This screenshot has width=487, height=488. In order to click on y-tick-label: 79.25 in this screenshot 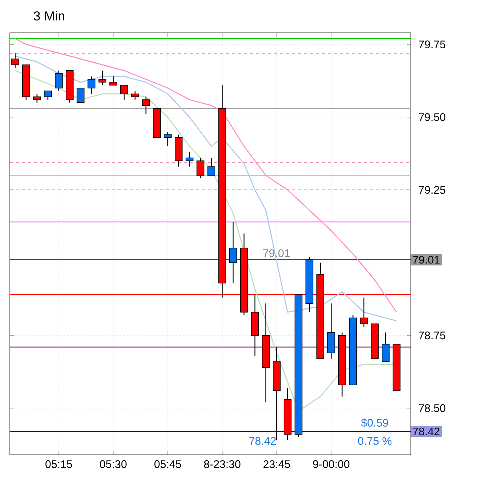, I will do `click(432, 190)`.